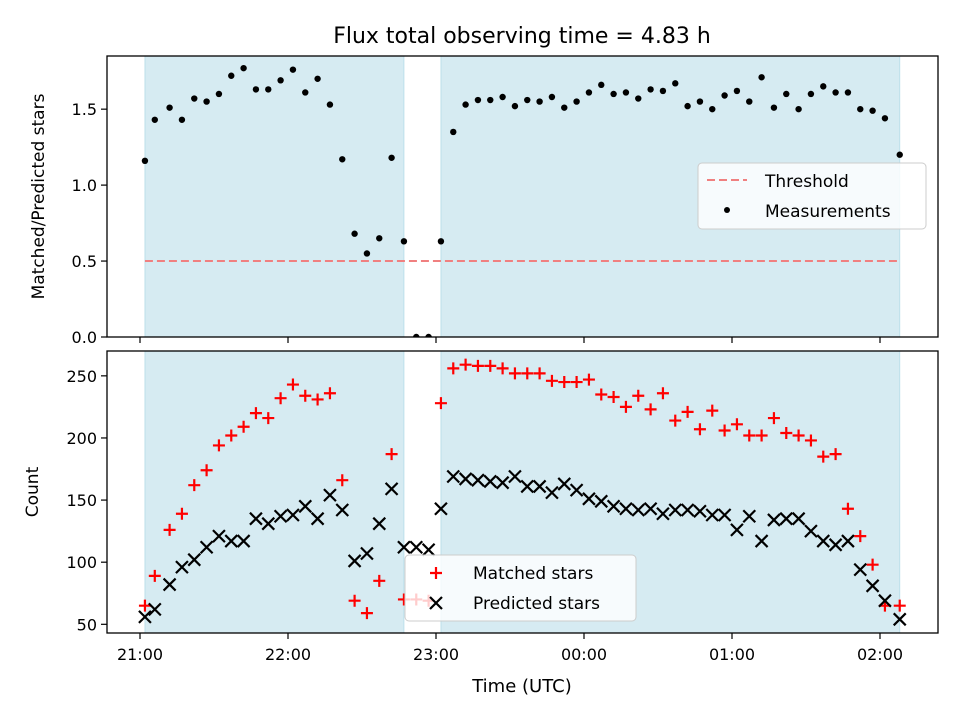  I want to click on x-tick-label: 00:00, so click(584, 654).